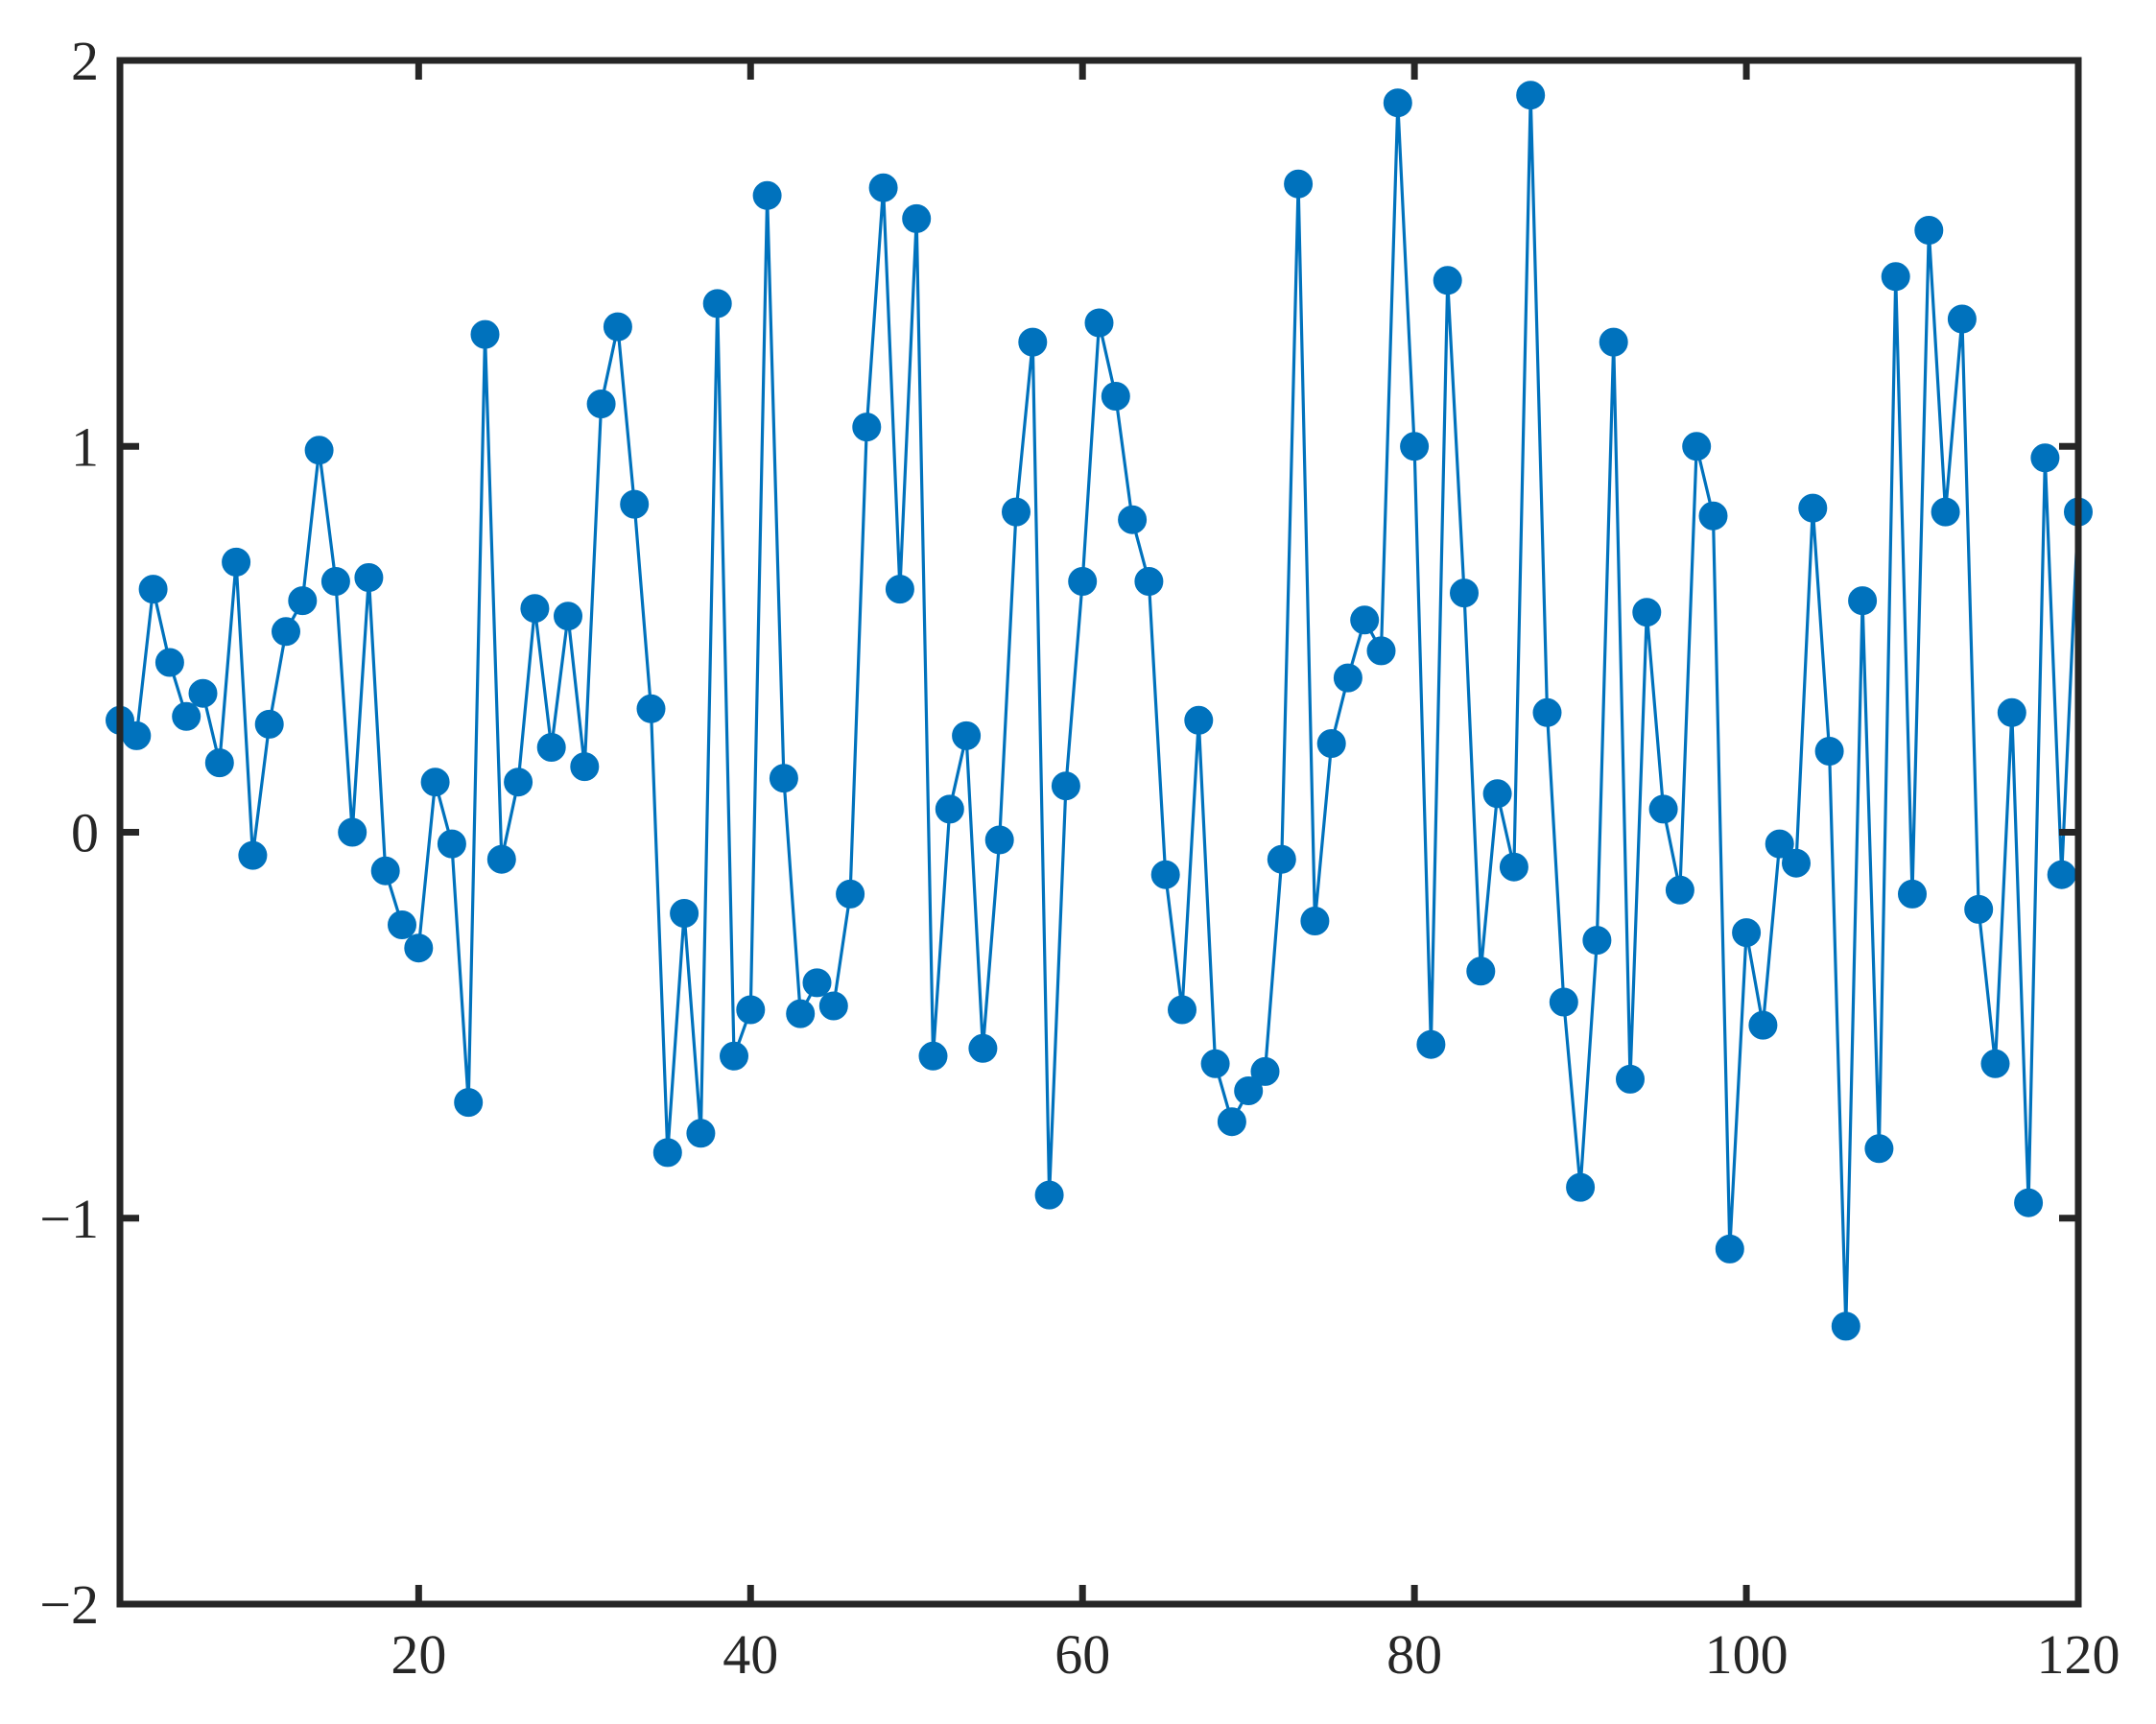 The image size is (2156, 1724). Describe the element at coordinates (85, 833) in the screenshot. I see `y-tick-label: 0` at that location.